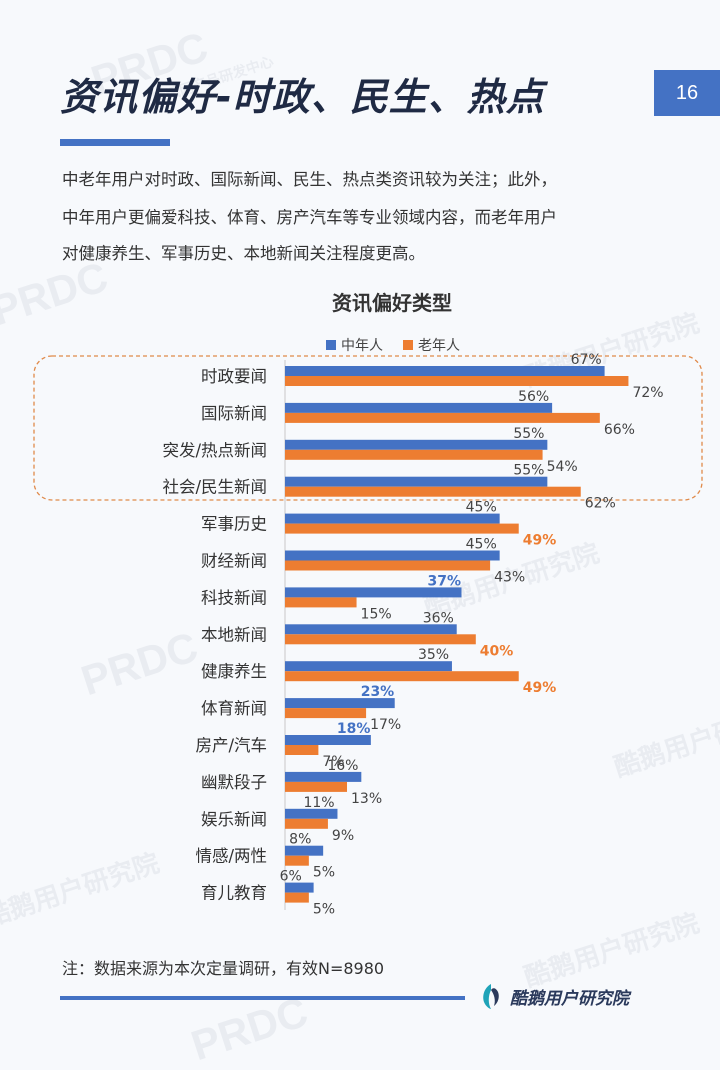 The width and height of the screenshot is (720, 1070). Describe the element at coordinates (302, 97) in the screenshot. I see `page-title: 资讯偏好-时政、民生、热点` at that location.